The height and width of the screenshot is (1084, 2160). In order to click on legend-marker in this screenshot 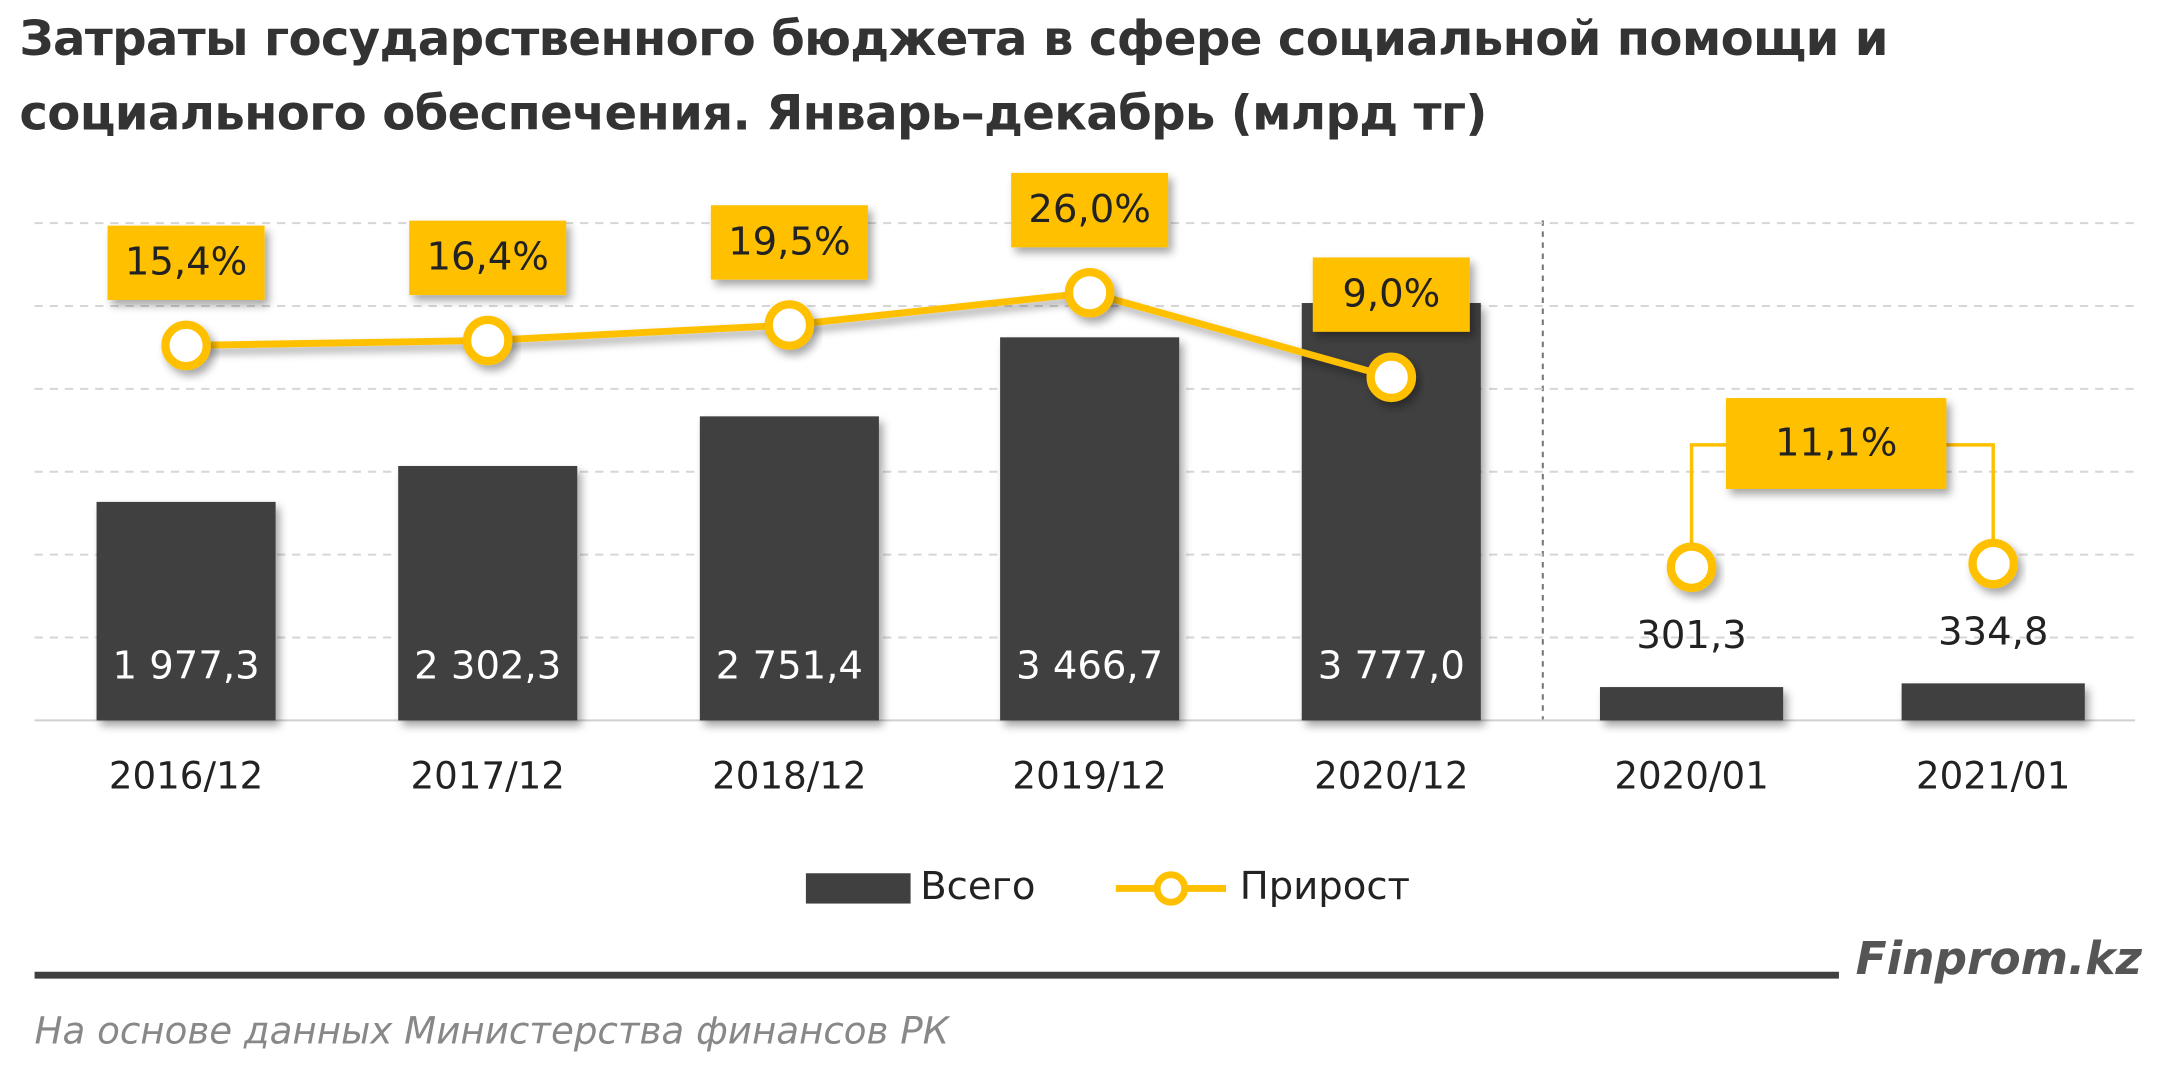, I will do `click(1171, 888)`.